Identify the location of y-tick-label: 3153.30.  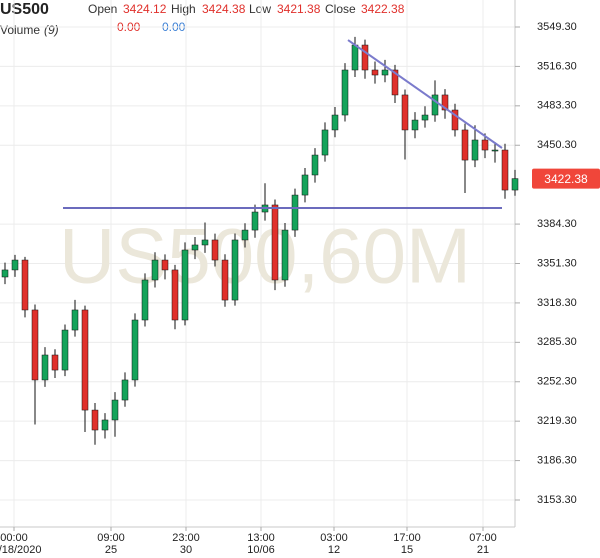
(557, 500).